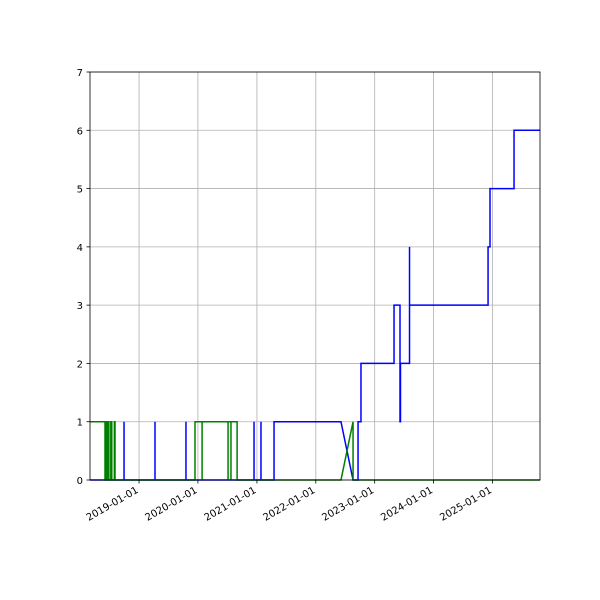 This screenshot has width=600, height=600. Describe the element at coordinates (407, 504) in the screenshot. I see `x-tick-label: 2024-01-01` at that location.